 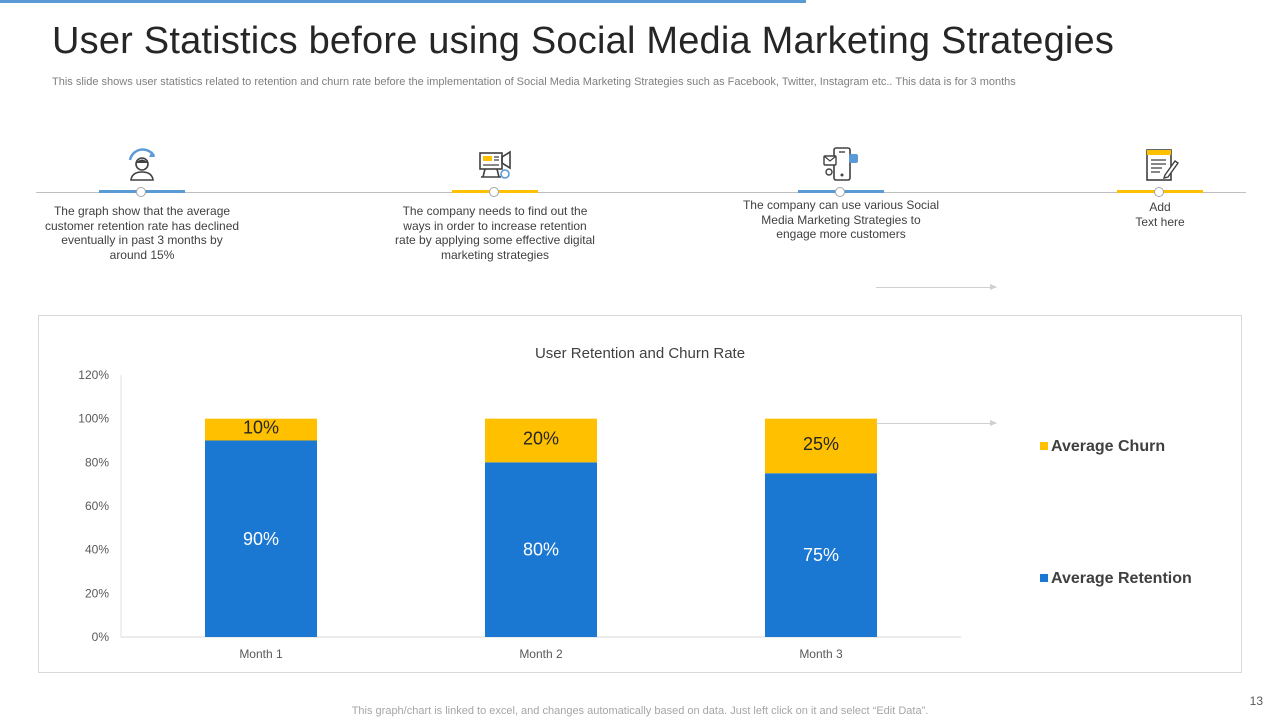 What do you see at coordinates (97, 593) in the screenshot?
I see `y-tick-label: 20%` at bounding box center [97, 593].